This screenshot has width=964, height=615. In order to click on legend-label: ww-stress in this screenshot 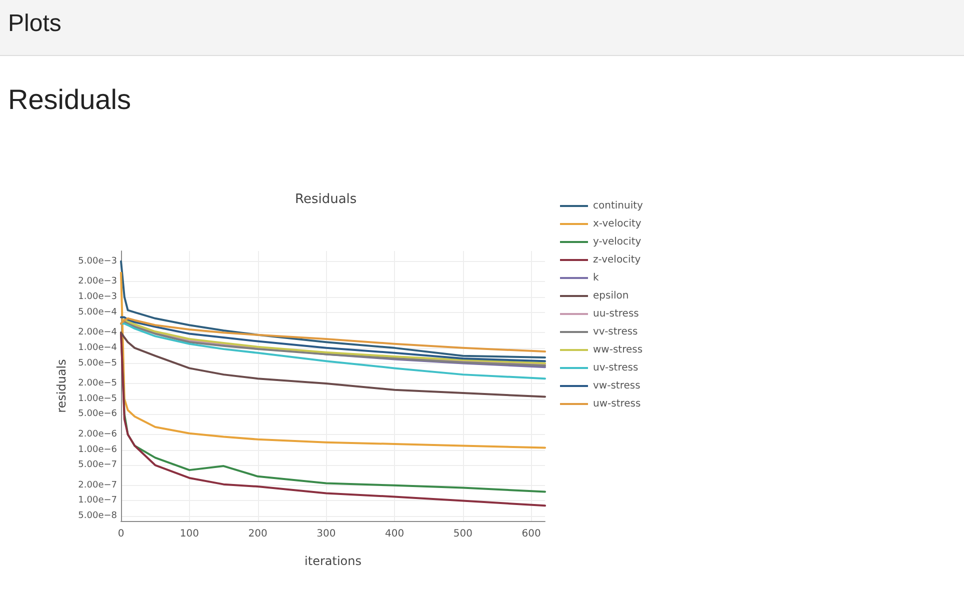, I will do `click(618, 350)`.